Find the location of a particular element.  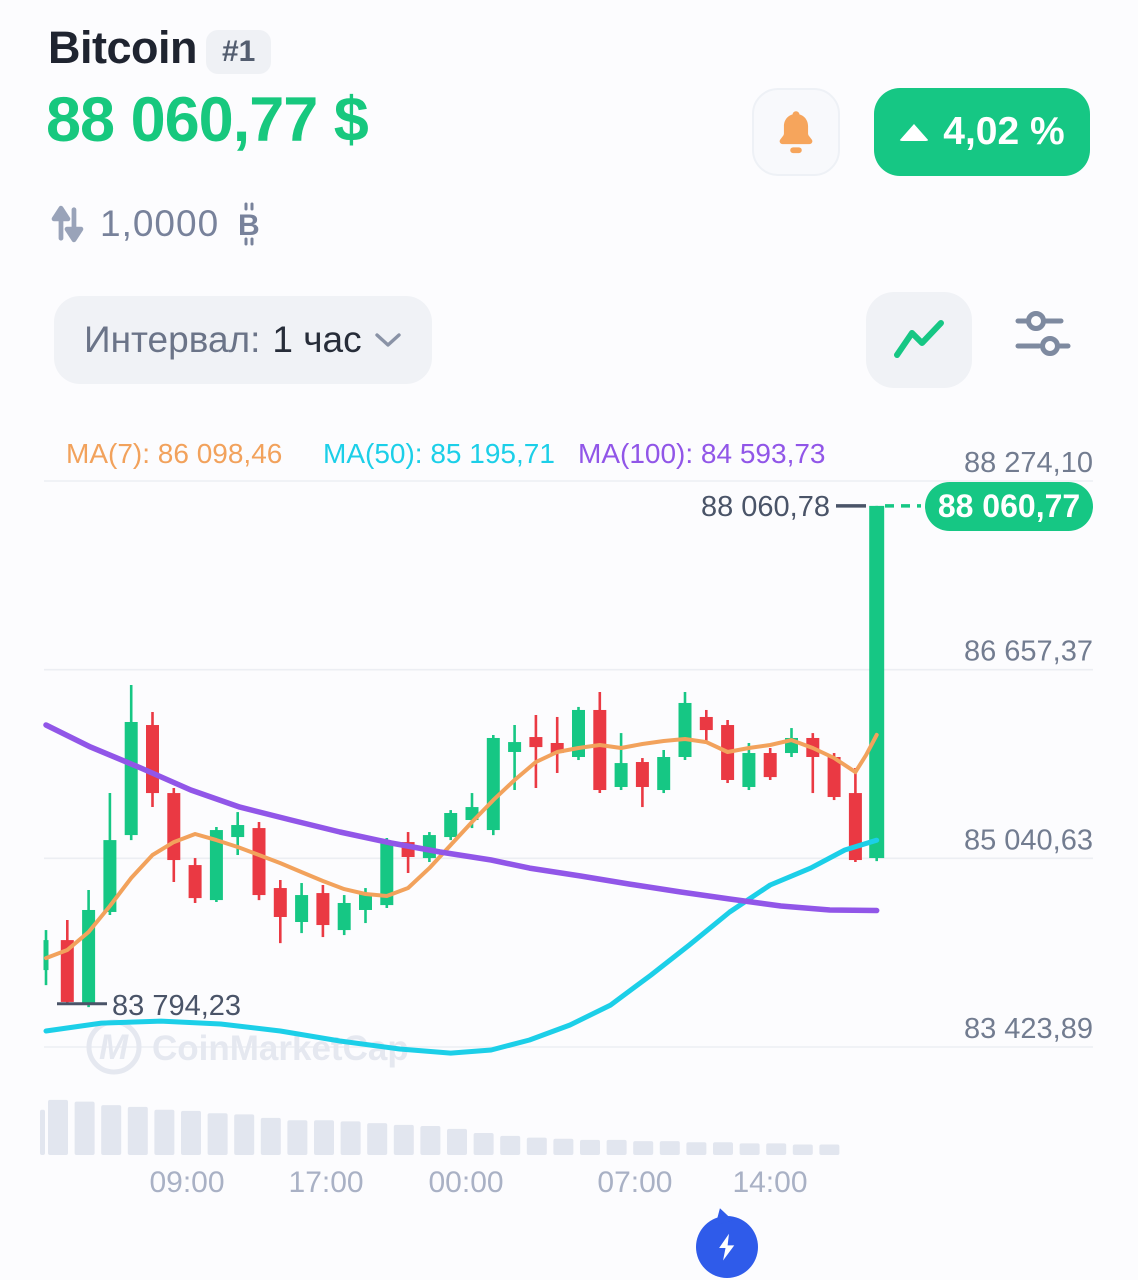

y-axis-label: 88 274,10 is located at coordinates (1028, 463).